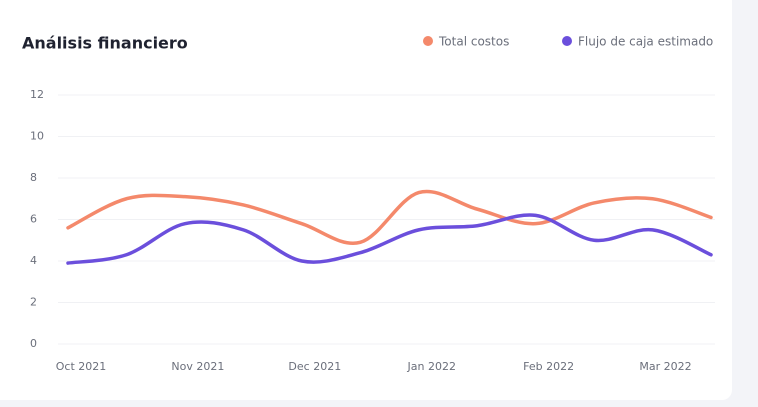  Describe the element at coordinates (314, 366) in the screenshot. I see `x-tick-label: Dec 2021` at that location.